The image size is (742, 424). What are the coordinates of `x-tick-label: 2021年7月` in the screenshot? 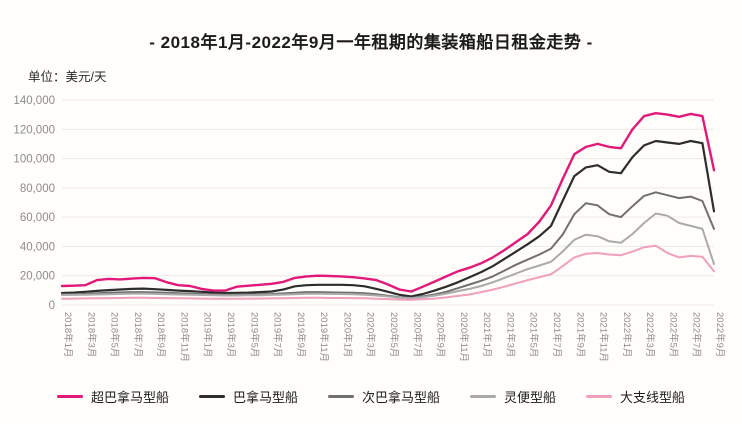 It's located at (557, 334).